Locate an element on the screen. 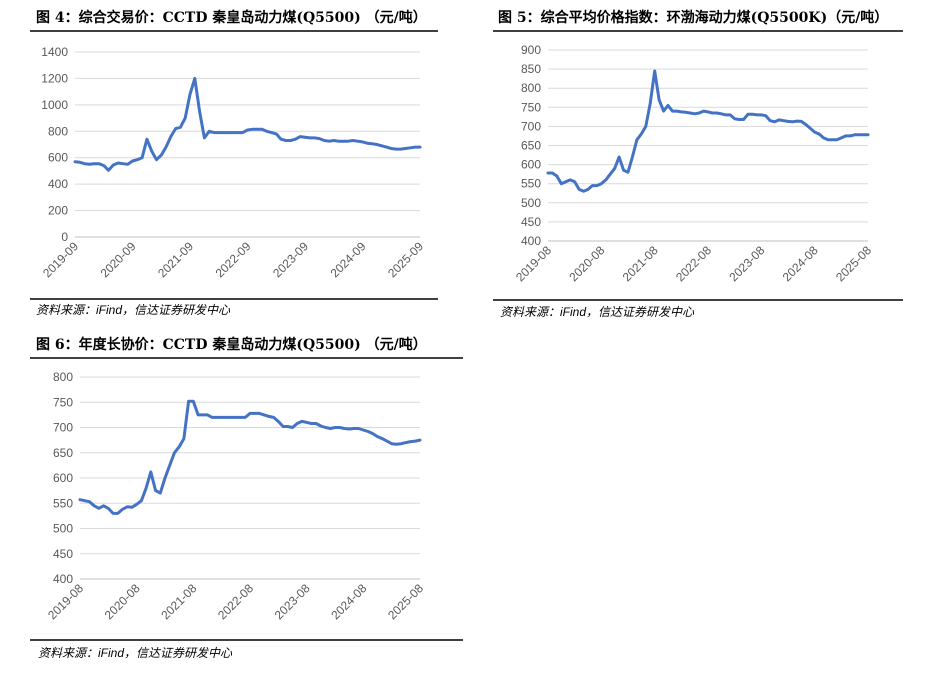 This screenshot has width=926, height=675. chart-title: 图 5：综合平均价格指数：环渤海动力煤(Q5500K)（元/吨） is located at coordinates (693, 17).